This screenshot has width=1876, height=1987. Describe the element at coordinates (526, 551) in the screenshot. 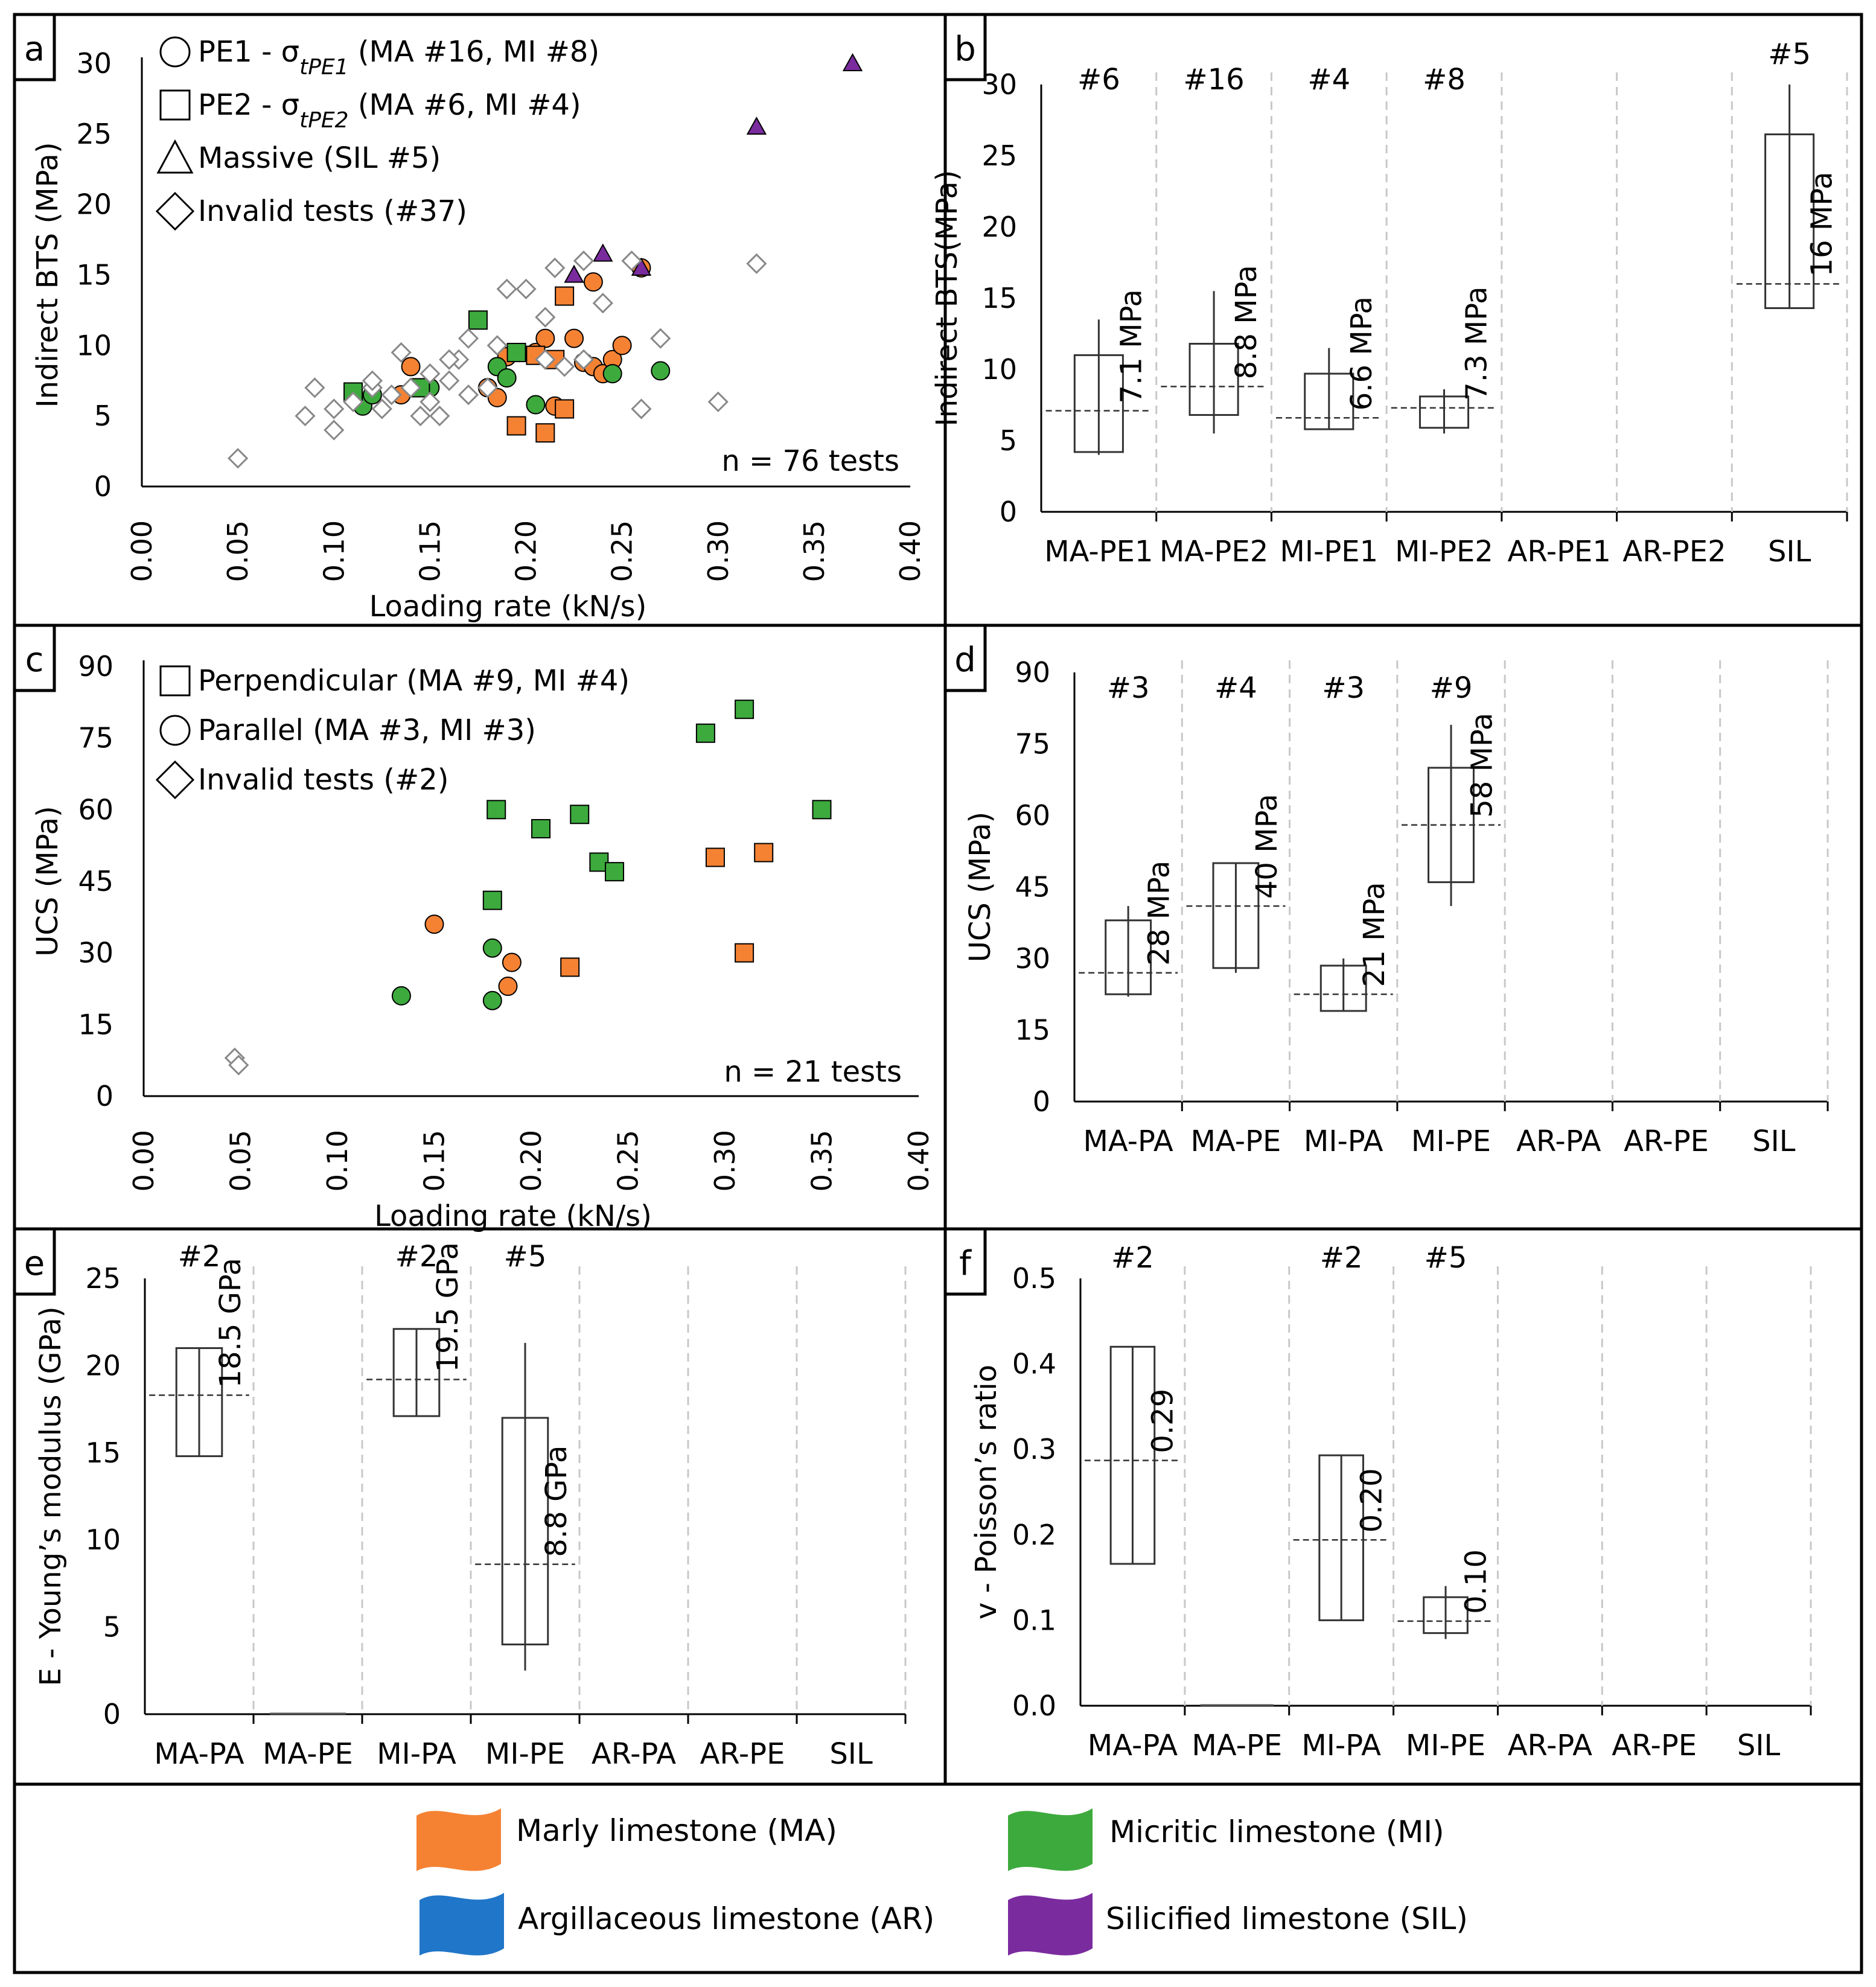

I see `x-tick-label: 0.20` at that location.